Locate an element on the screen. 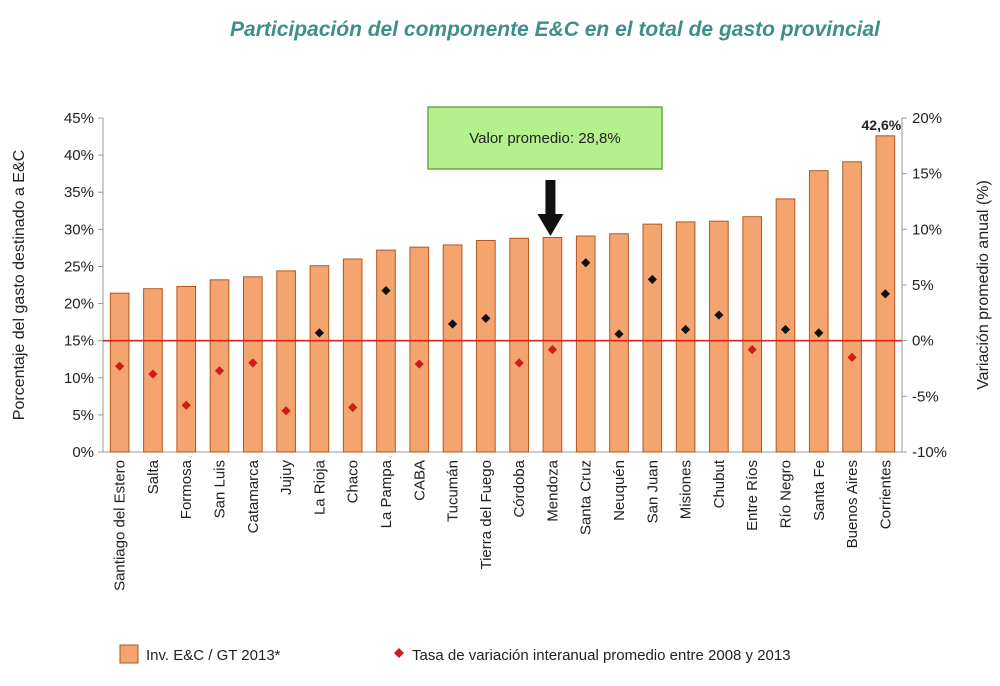 This screenshot has height=686, width=1000. category-label: San Juan is located at coordinates (652, 491).